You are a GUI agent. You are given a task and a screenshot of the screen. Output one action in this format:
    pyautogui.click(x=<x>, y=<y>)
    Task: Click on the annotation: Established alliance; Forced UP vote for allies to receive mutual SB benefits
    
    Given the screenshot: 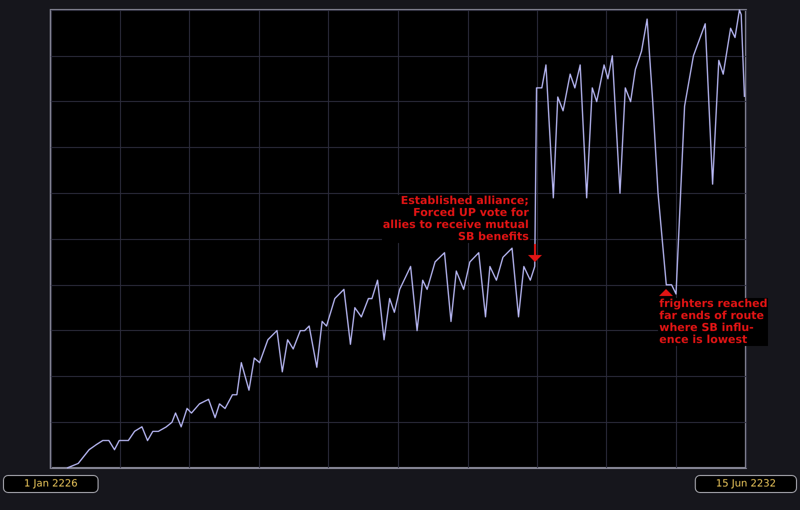 What is the action you would take?
    pyautogui.click(x=456, y=219)
    